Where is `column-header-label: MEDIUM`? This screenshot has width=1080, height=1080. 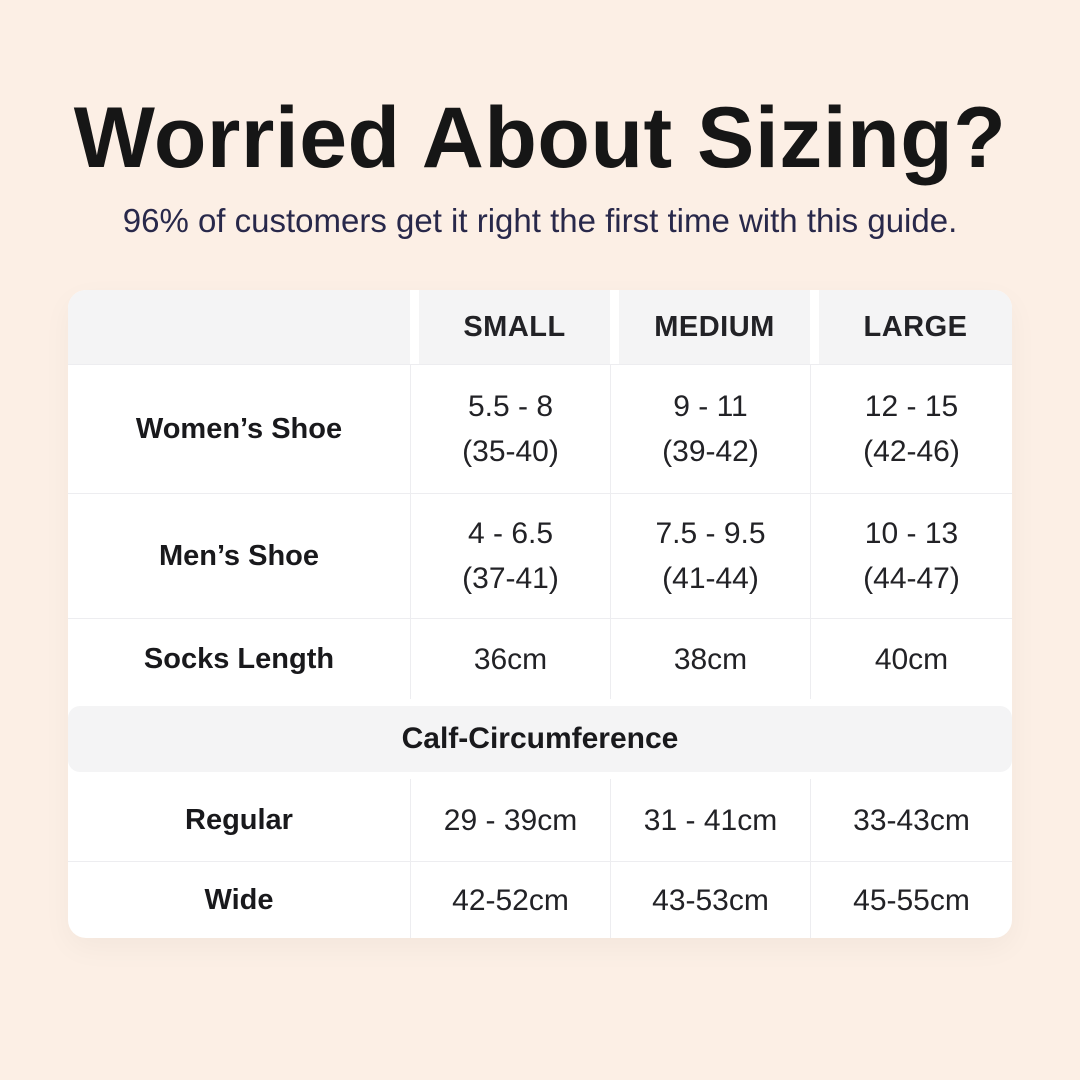
column-header-label: MEDIUM is located at coordinates (714, 326).